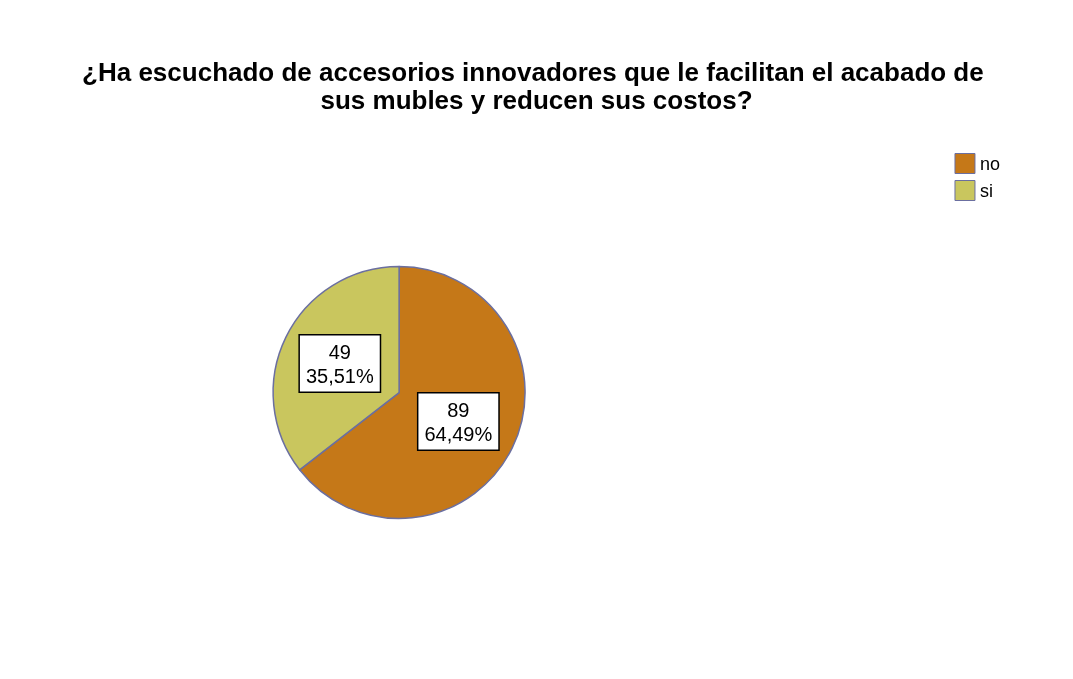  I want to click on legend-label: no, so click(990, 163).